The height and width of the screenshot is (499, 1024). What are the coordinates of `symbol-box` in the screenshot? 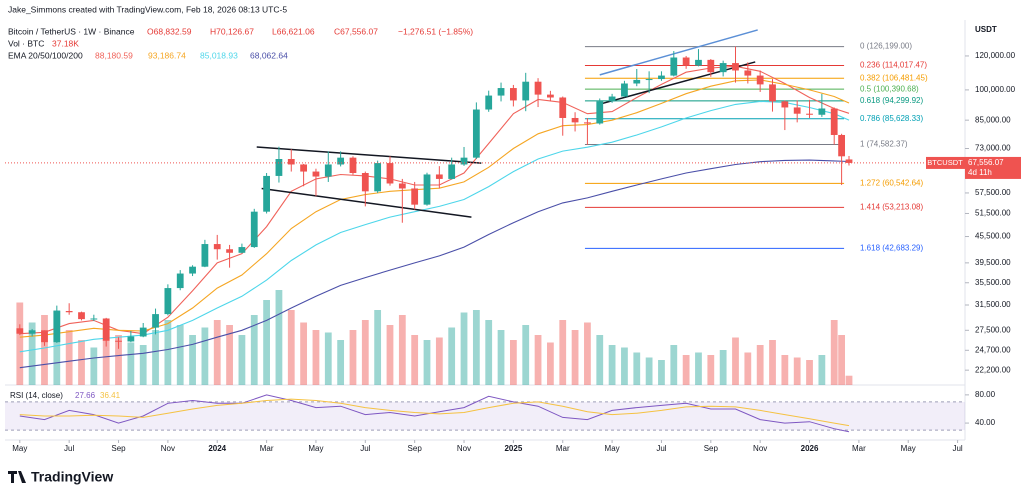 It's located at (945, 162).